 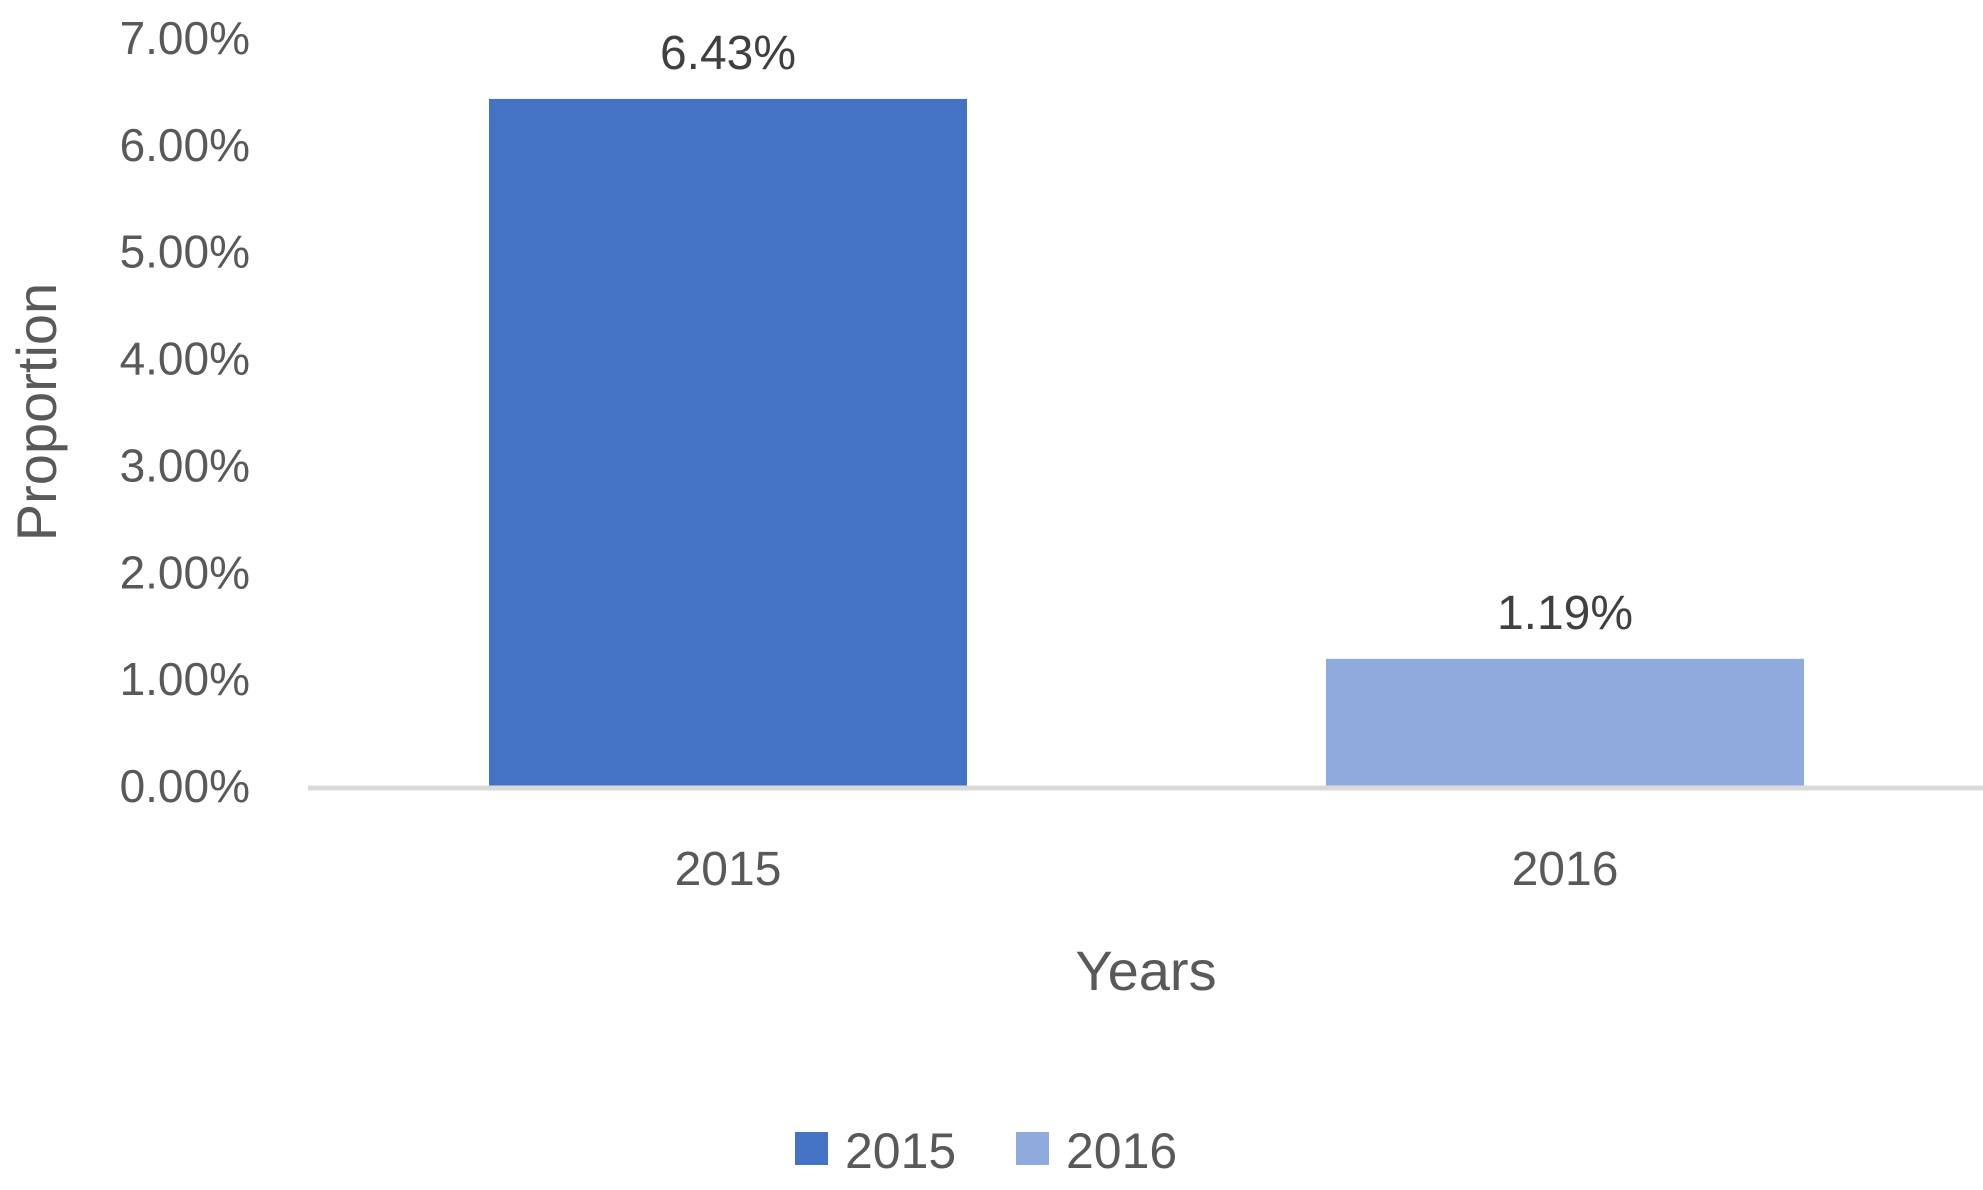 What do you see at coordinates (900, 1151) in the screenshot?
I see `legend-label: 2015` at bounding box center [900, 1151].